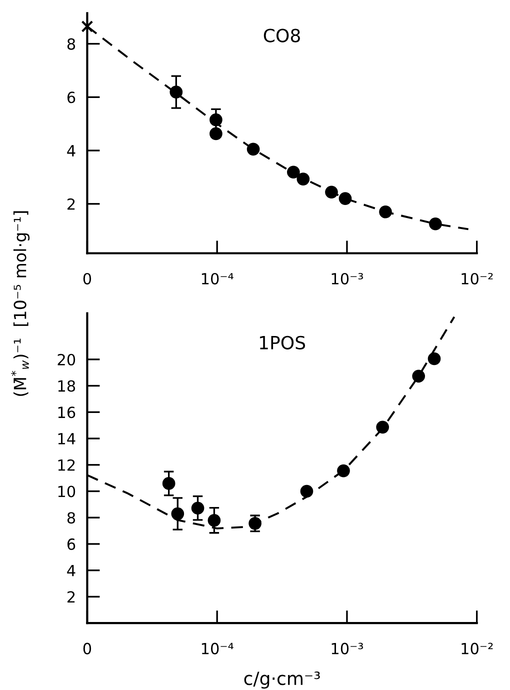  I want to click on text: CO8, so click(282, 35).